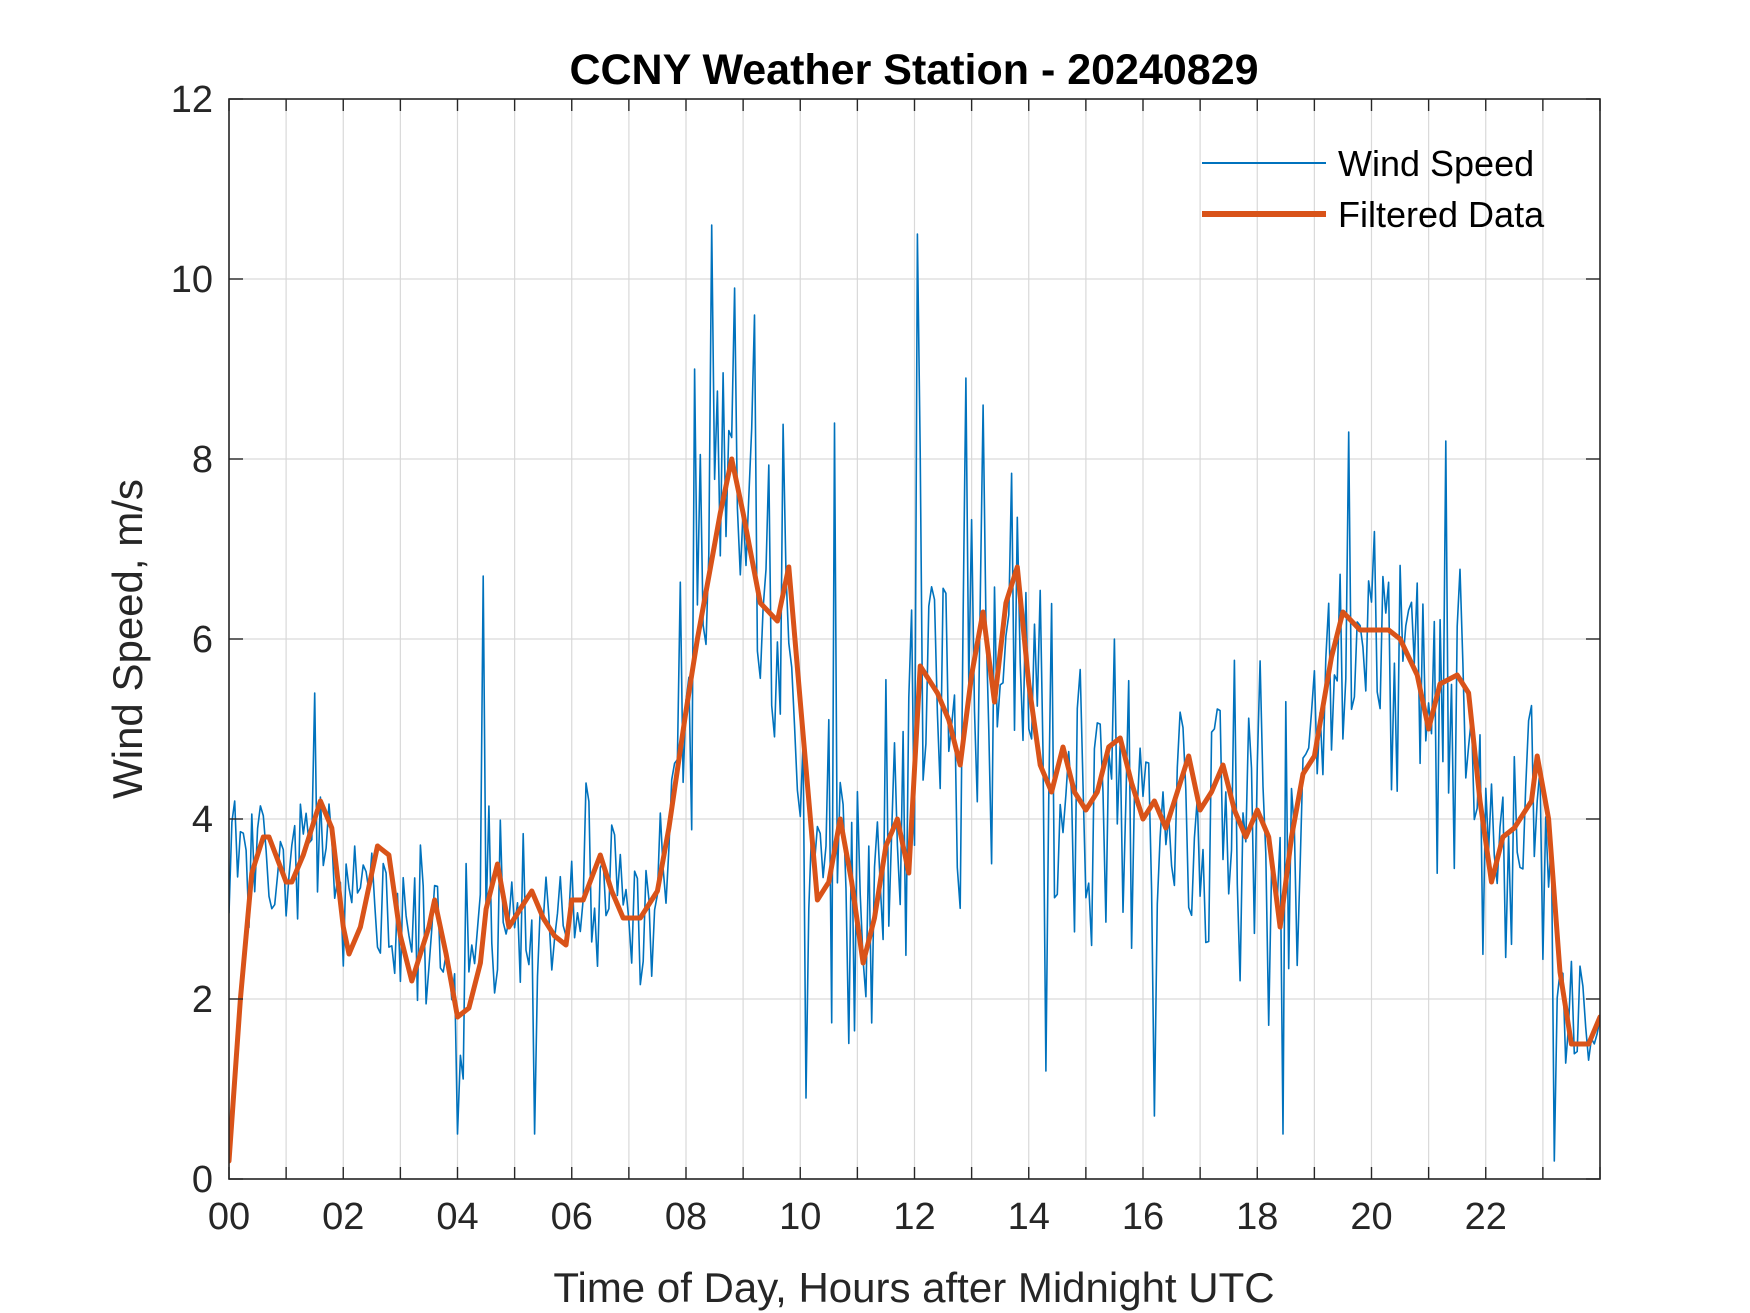  I want to click on chart-title: CCNY Weather Station - 20240829, so click(913, 70).